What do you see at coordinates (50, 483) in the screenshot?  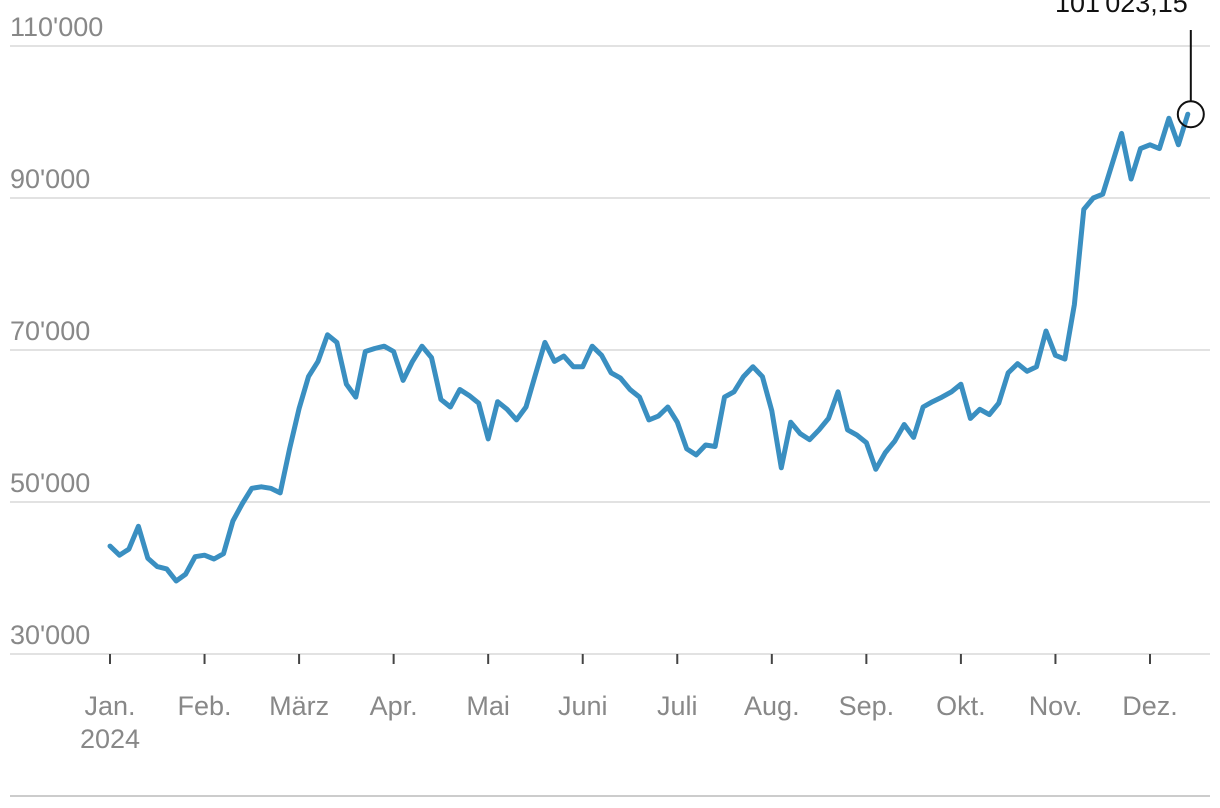 I see `y-tick-label: 50'000` at bounding box center [50, 483].